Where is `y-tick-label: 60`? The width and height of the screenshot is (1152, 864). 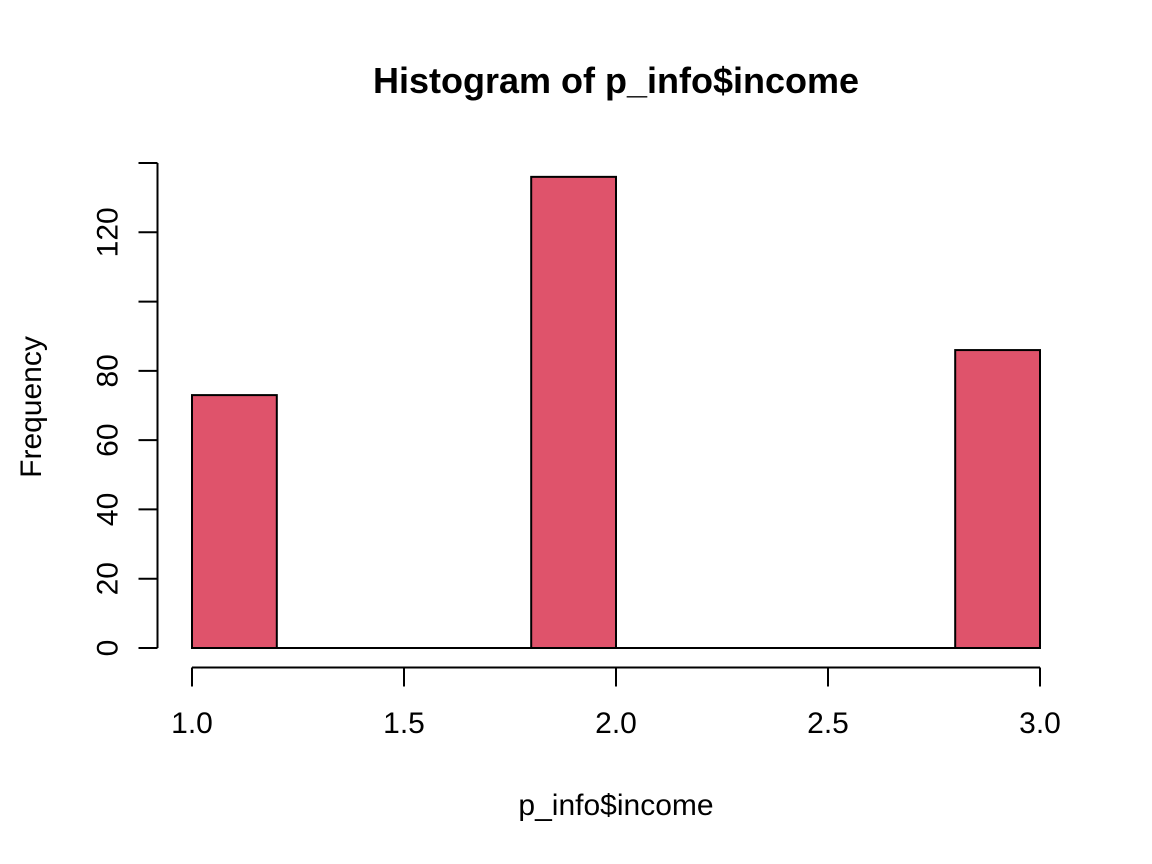
y-tick-label: 60 is located at coordinates (108, 439).